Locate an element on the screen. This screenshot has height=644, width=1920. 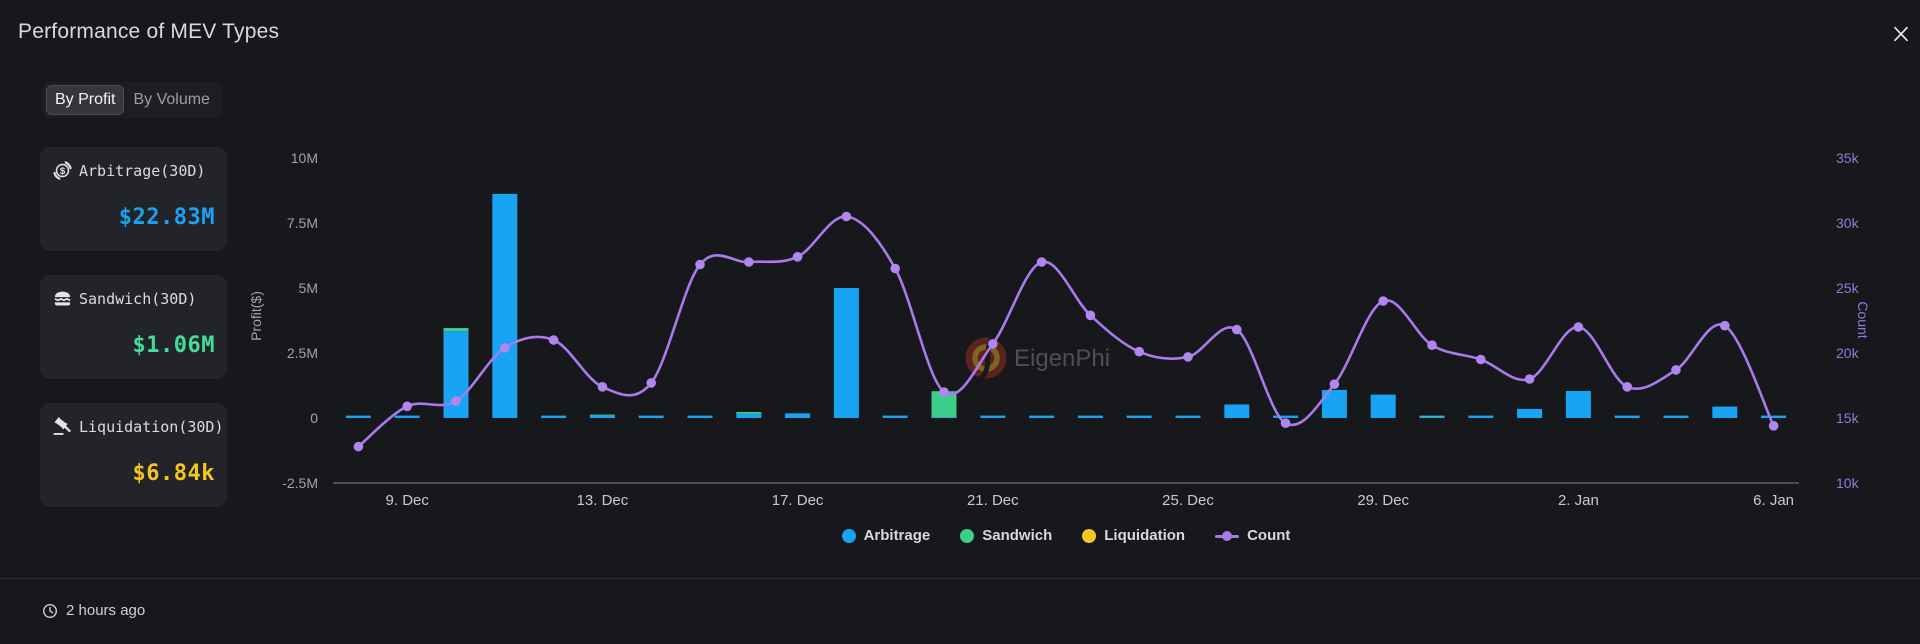
last-updated-text: 2 hours ago is located at coordinates (106, 610).